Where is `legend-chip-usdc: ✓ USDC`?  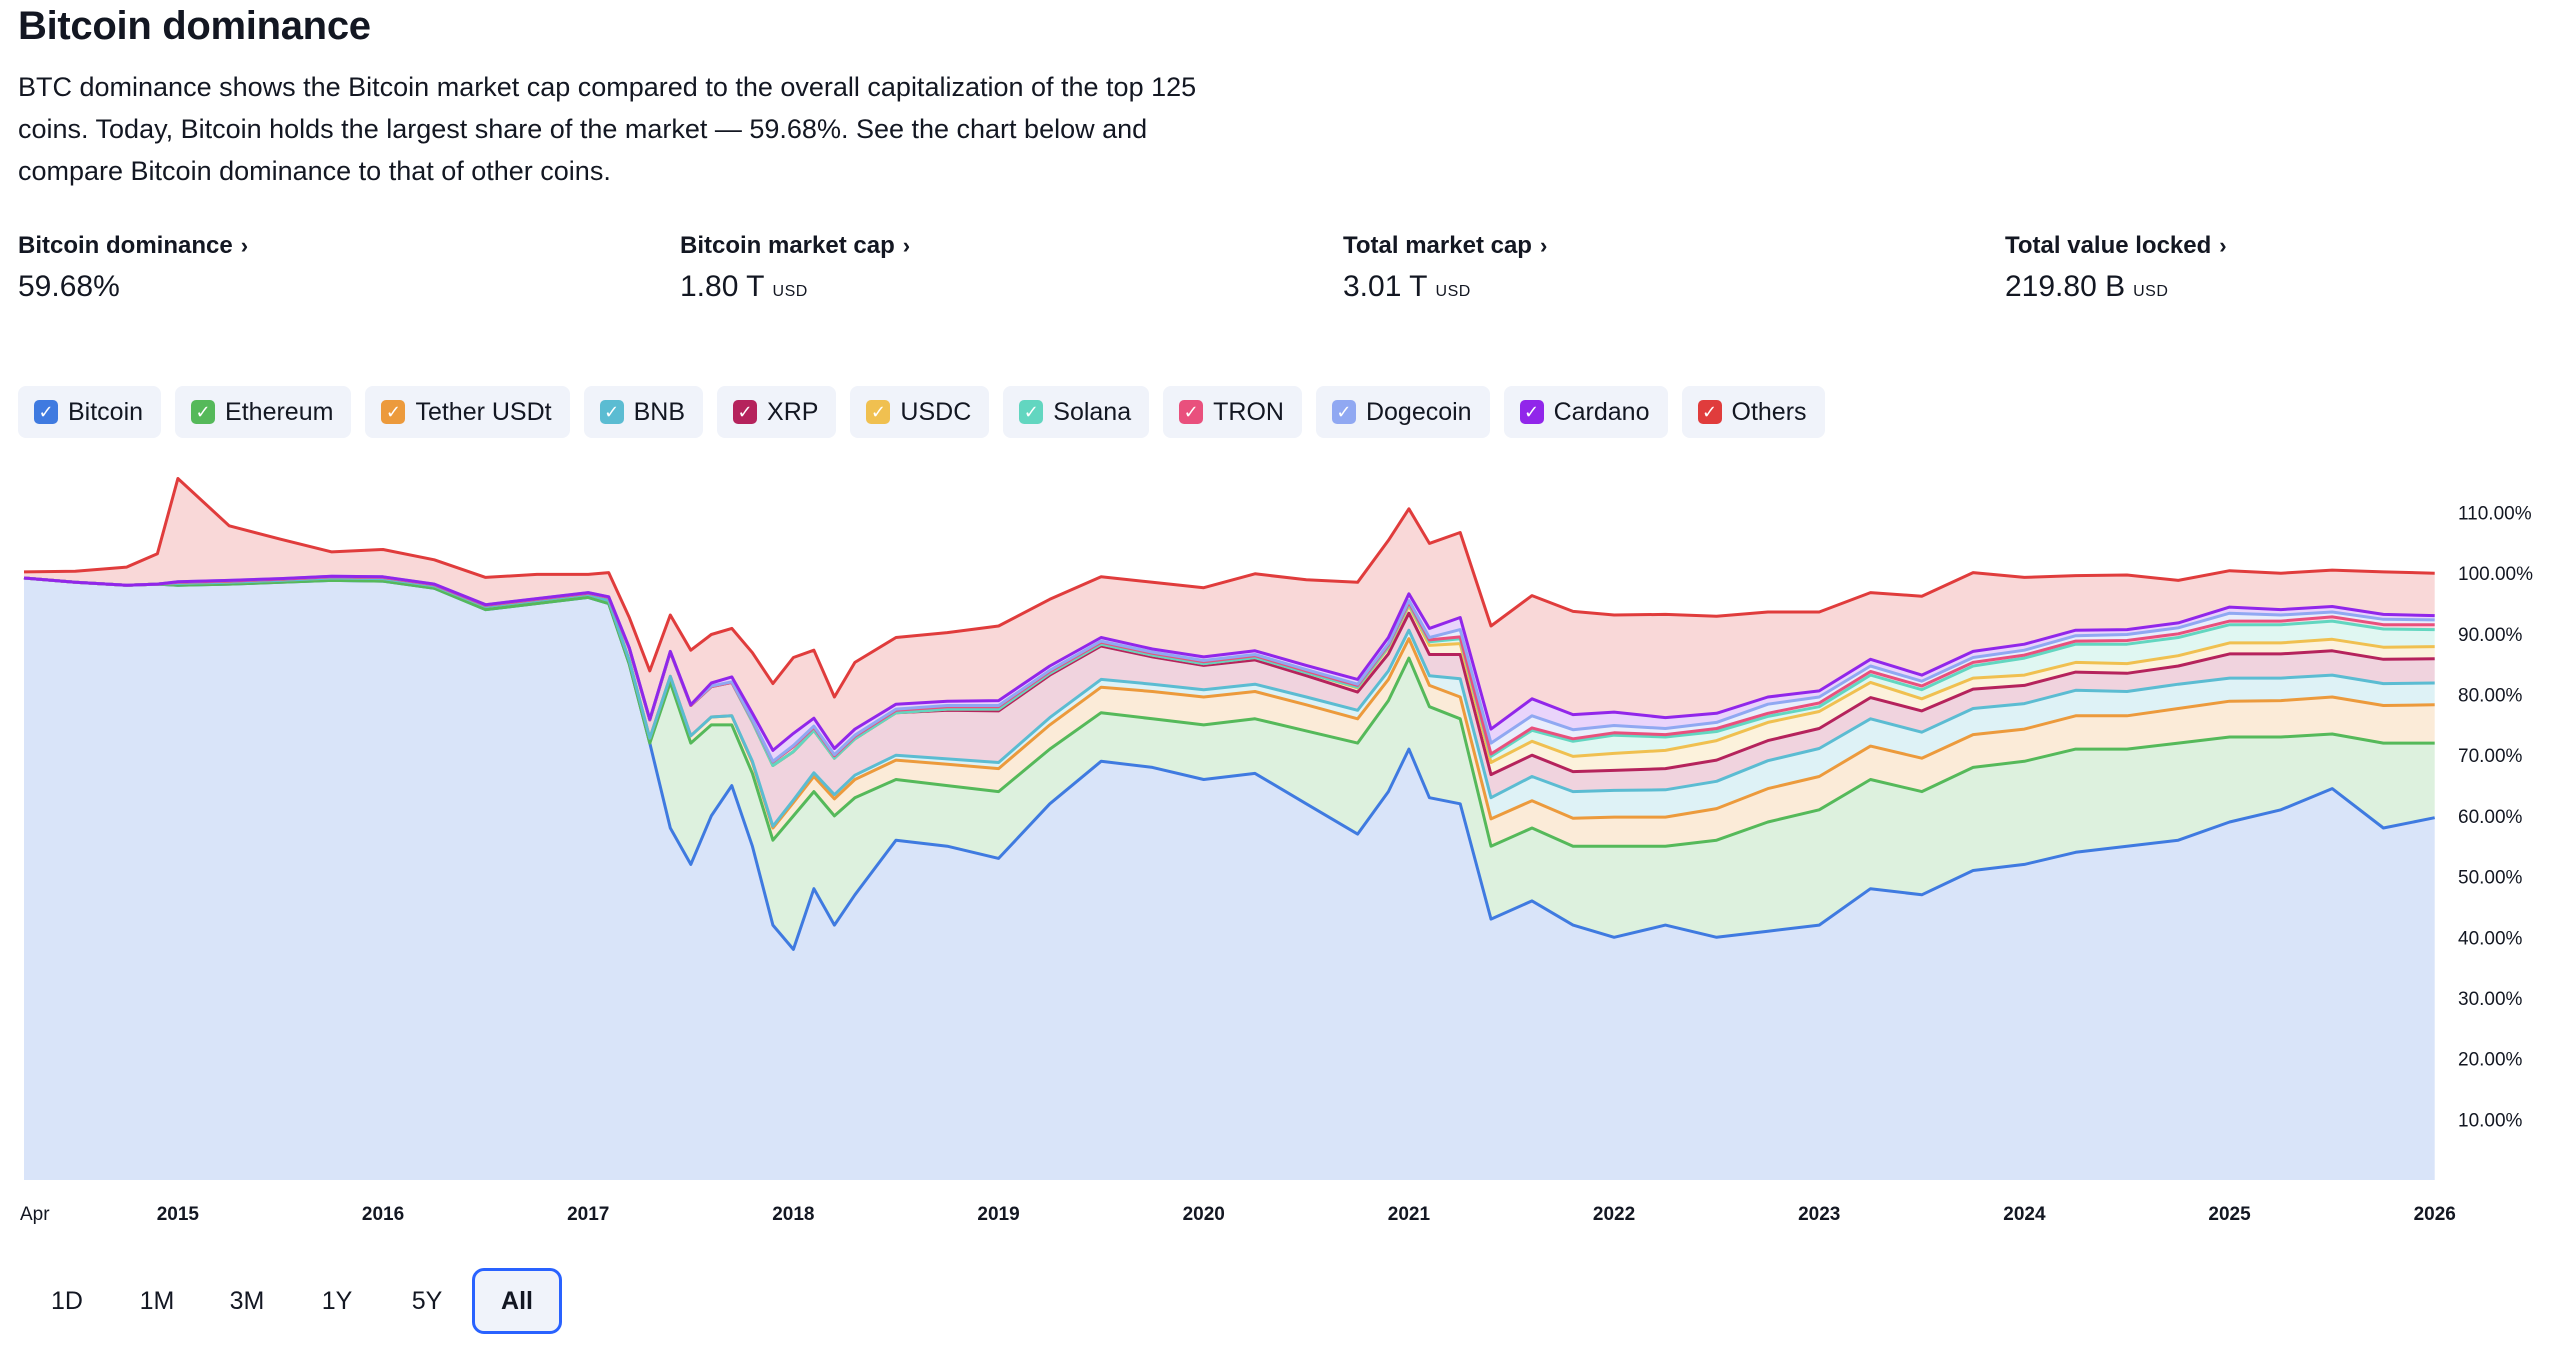
legend-chip-usdc: ✓ USDC is located at coordinates (920, 412).